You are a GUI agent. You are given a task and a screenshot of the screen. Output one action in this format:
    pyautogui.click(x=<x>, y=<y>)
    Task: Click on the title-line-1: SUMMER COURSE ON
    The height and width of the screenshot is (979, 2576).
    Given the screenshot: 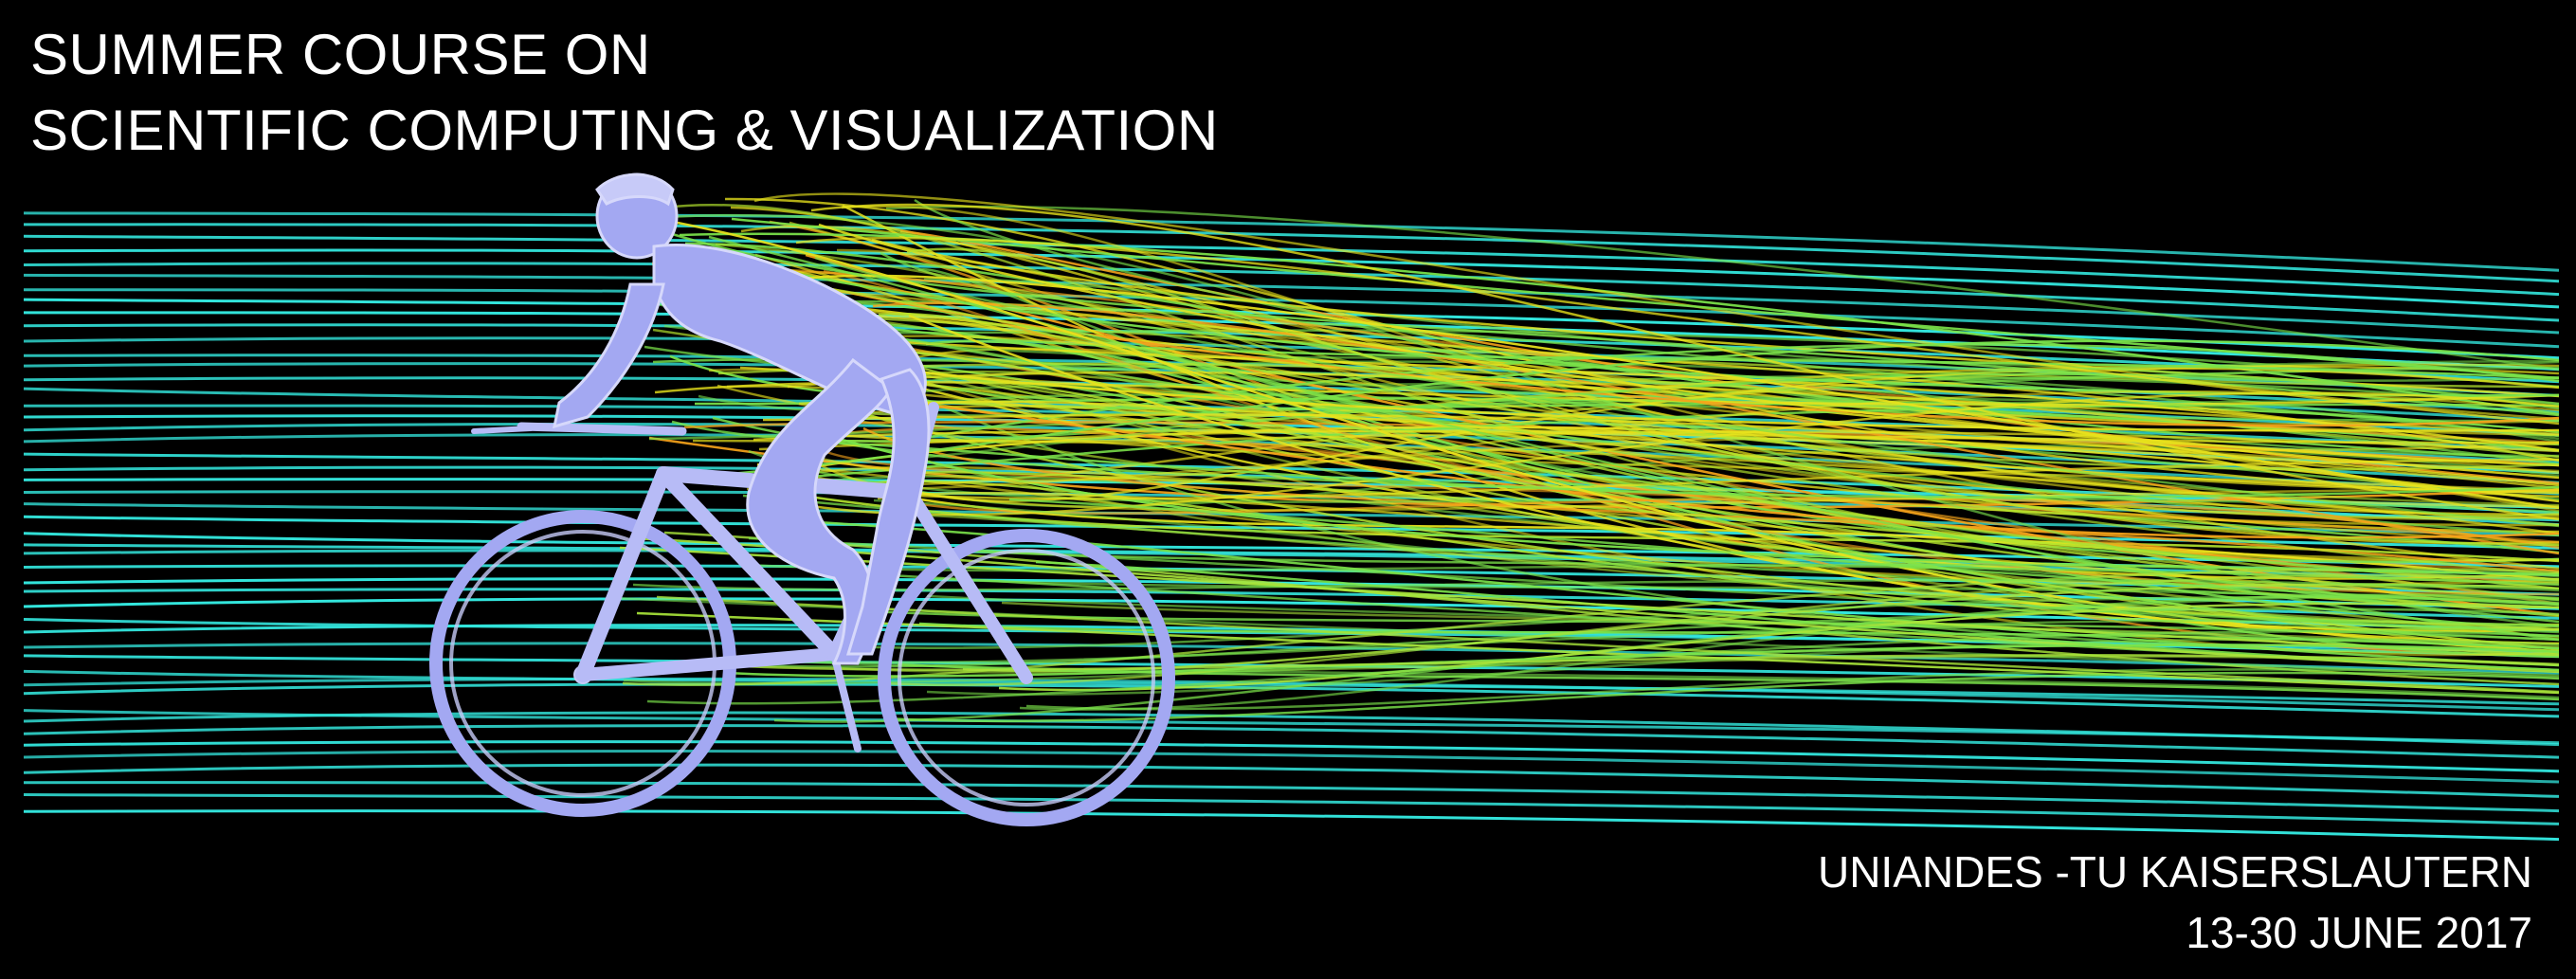 What is the action you would take?
    pyautogui.click(x=340, y=54)
    